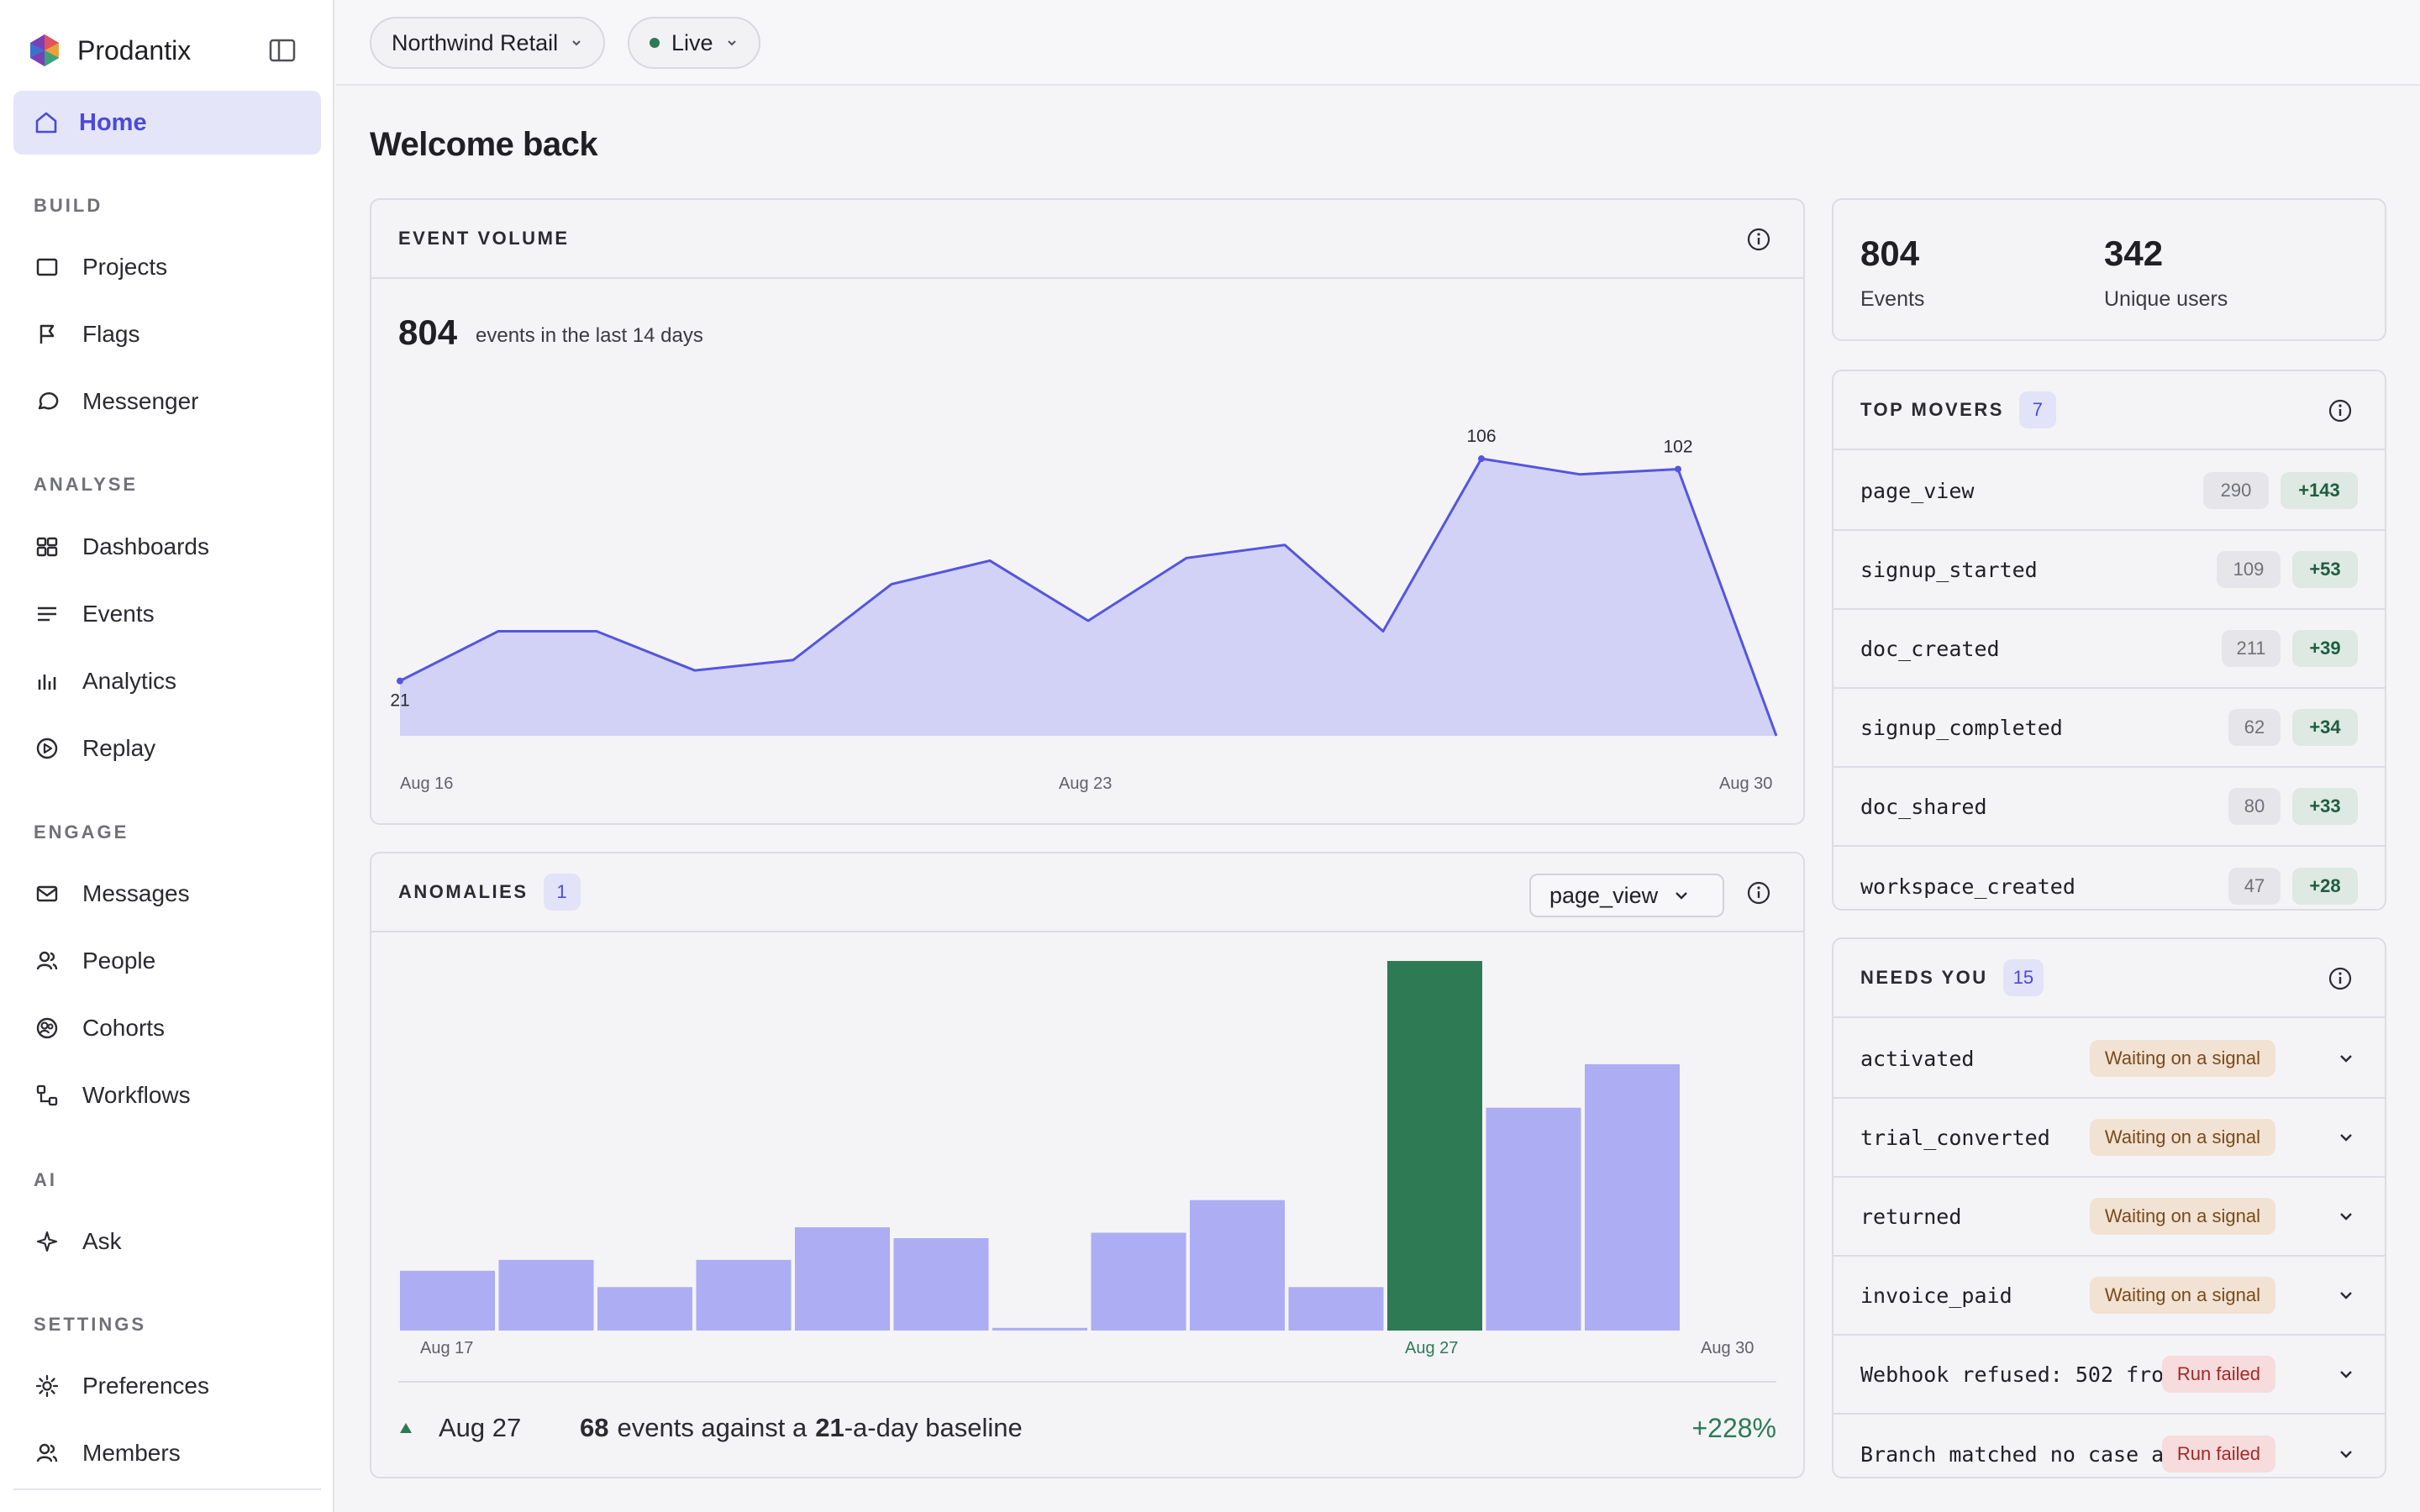 The image size is (2420, 1512). Describe the element at coordinates (427, 783) in the screenshot. I see `x-axis-label-start: Aug 16` at that location.